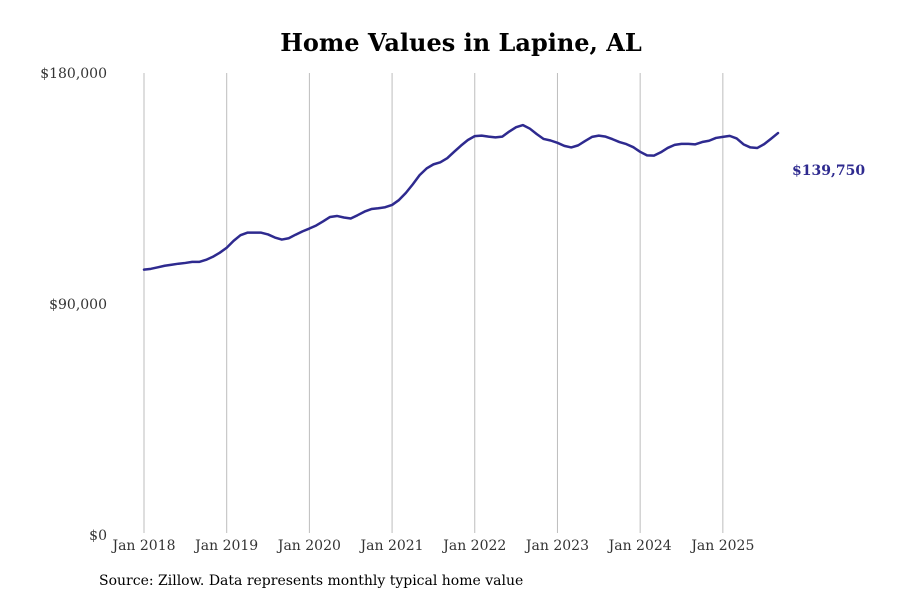 Image resolution: width=900 pixels, height=600 pixels. Describe the element at coordinates (78, 305) in the screenshot. I see `y-tick-label: $90,000` at that location.